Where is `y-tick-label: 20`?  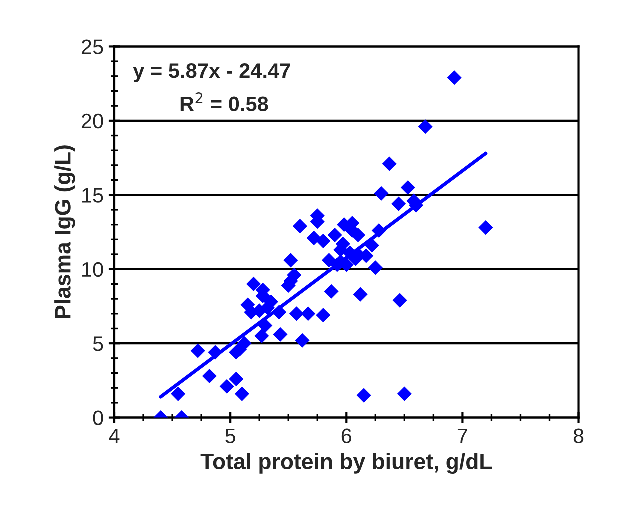
y-tick-label: 20 is located at coordinates (93, 121).